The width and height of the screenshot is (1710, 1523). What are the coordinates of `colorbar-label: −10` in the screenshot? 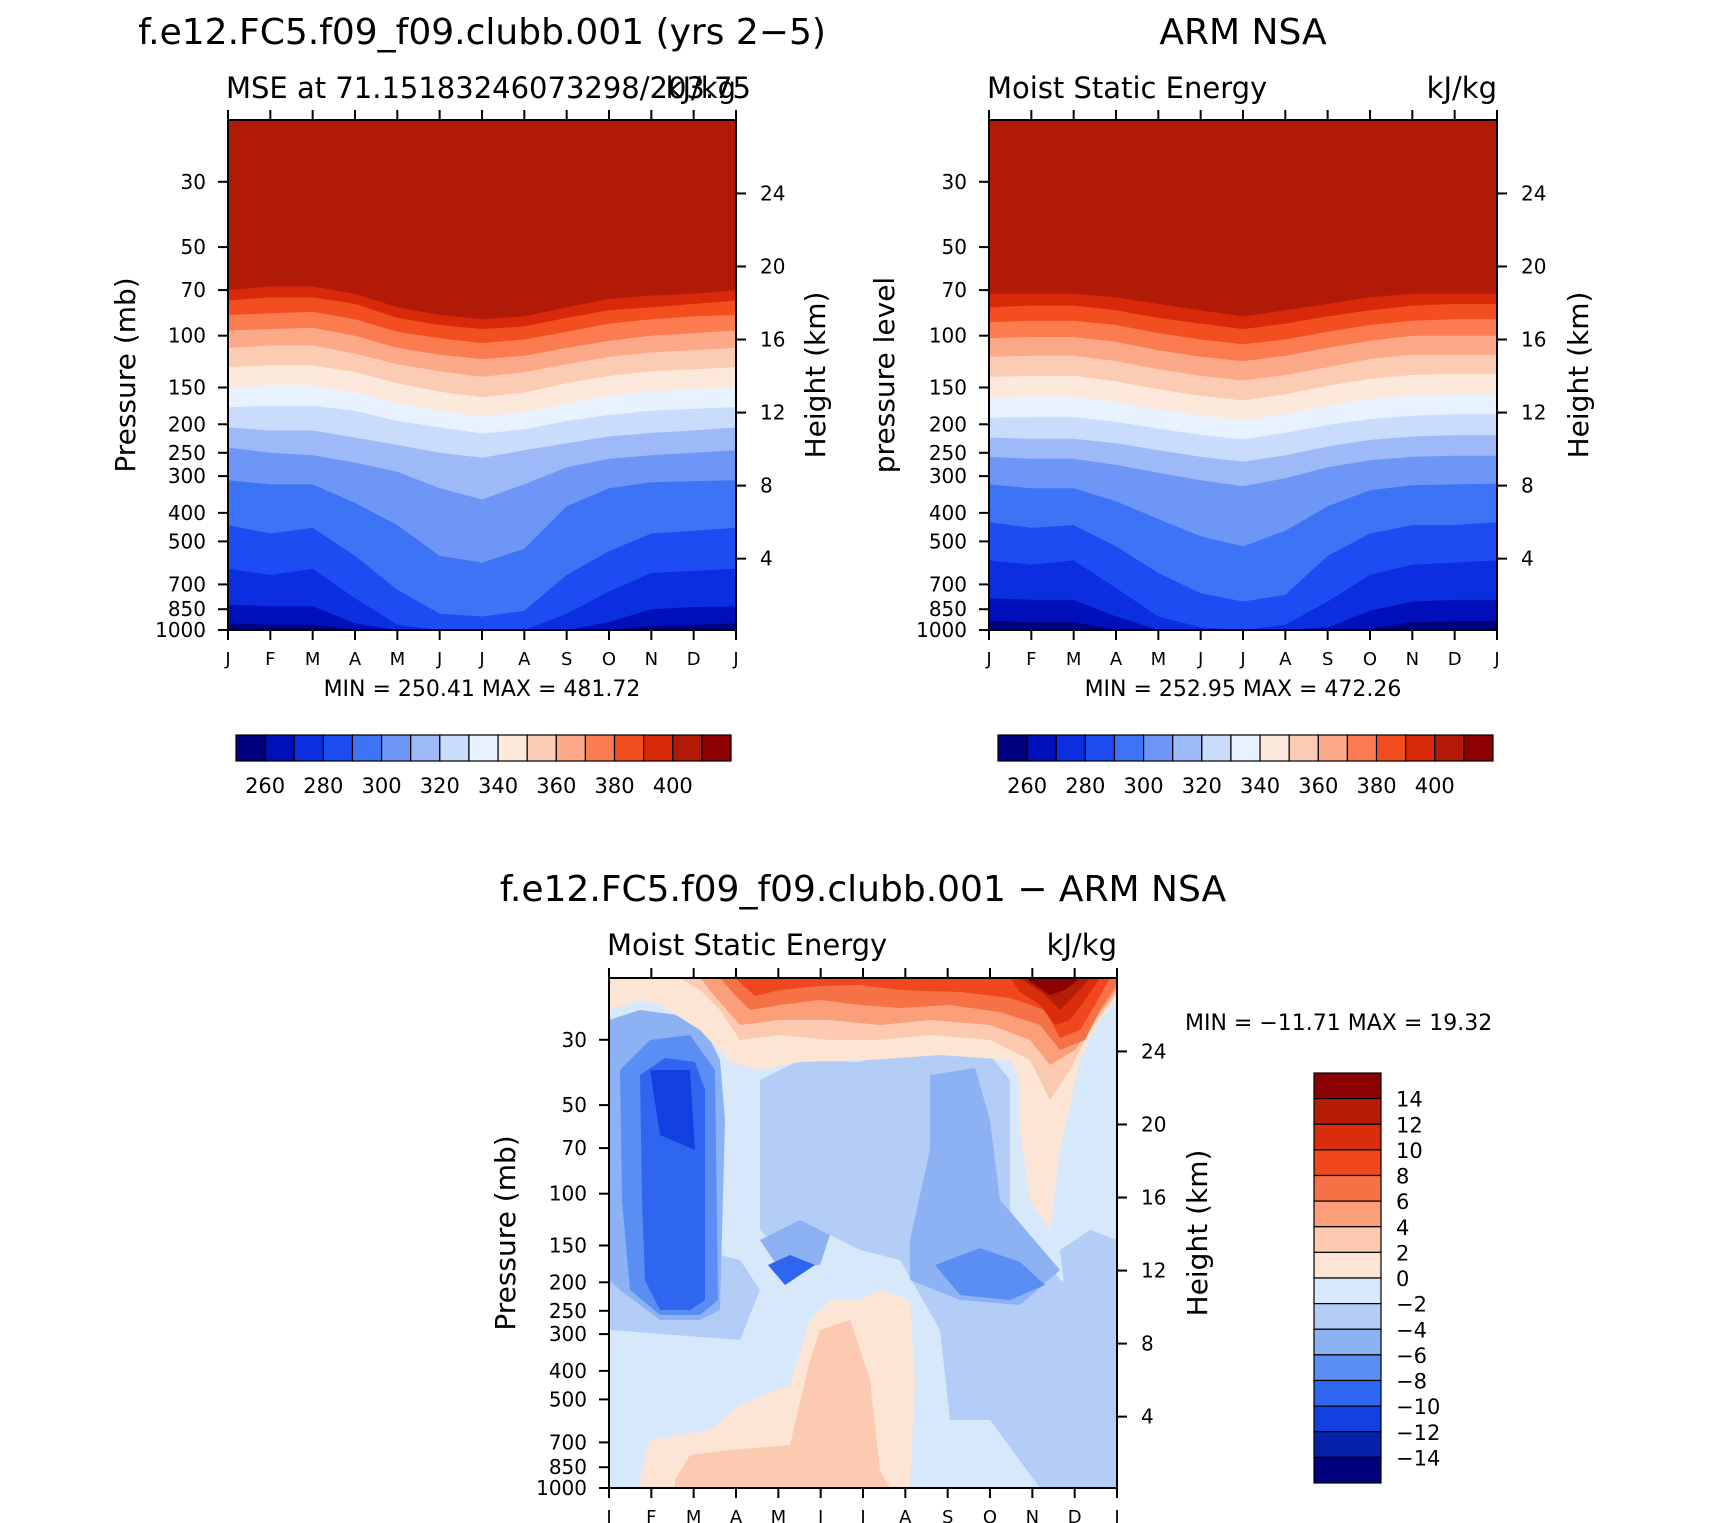 It's located at (1418, 1407).